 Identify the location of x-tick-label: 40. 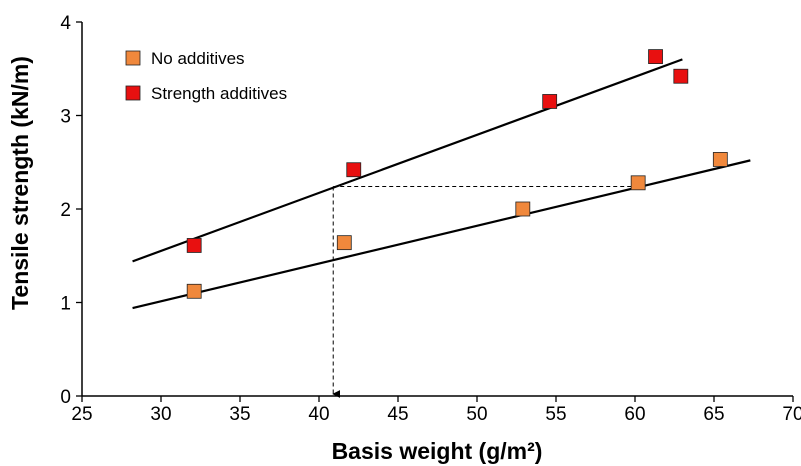
(318, 414).